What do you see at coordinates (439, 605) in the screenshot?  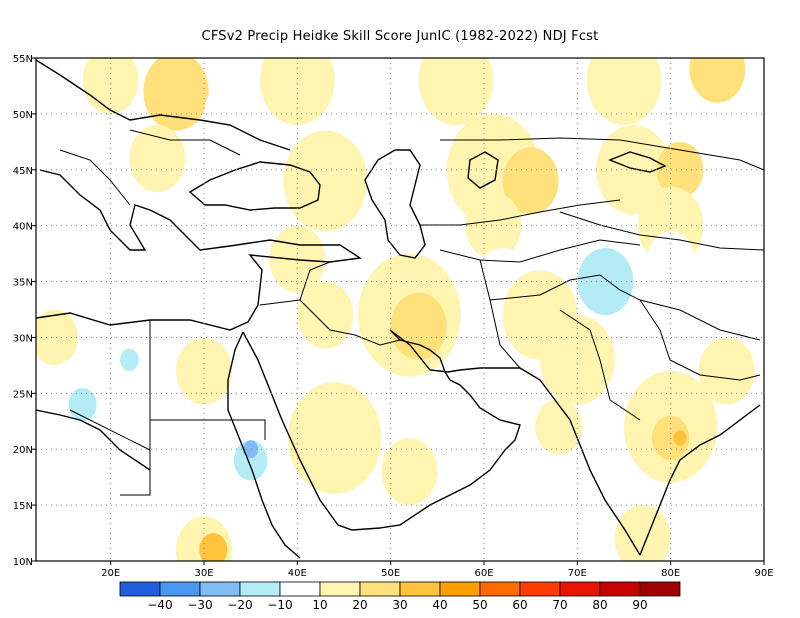 I see `colorbar-label: 40` at bounding box center [439, 605].